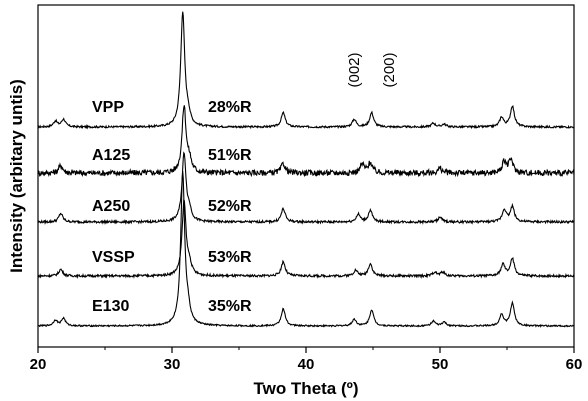 This screenshot has width=588, height=401. What do you see at coordinates (354, 69) in the screenshot?
I see `annotation-002: (002)` at bounding box center [354, 69].